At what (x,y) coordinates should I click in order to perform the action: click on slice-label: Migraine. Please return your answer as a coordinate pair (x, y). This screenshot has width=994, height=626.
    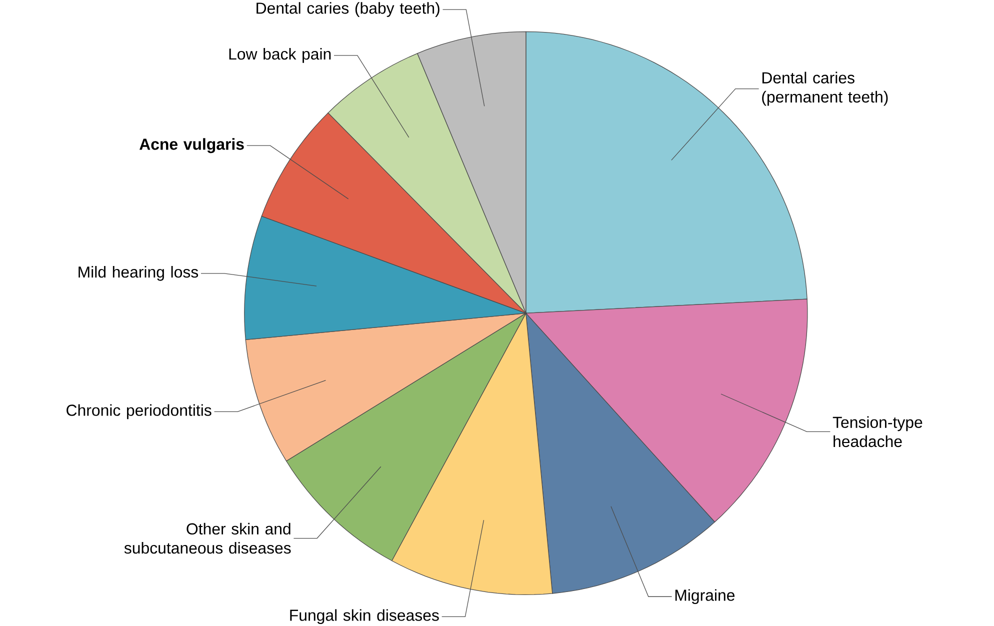
    Looking at the image, I should click on (705, 596).